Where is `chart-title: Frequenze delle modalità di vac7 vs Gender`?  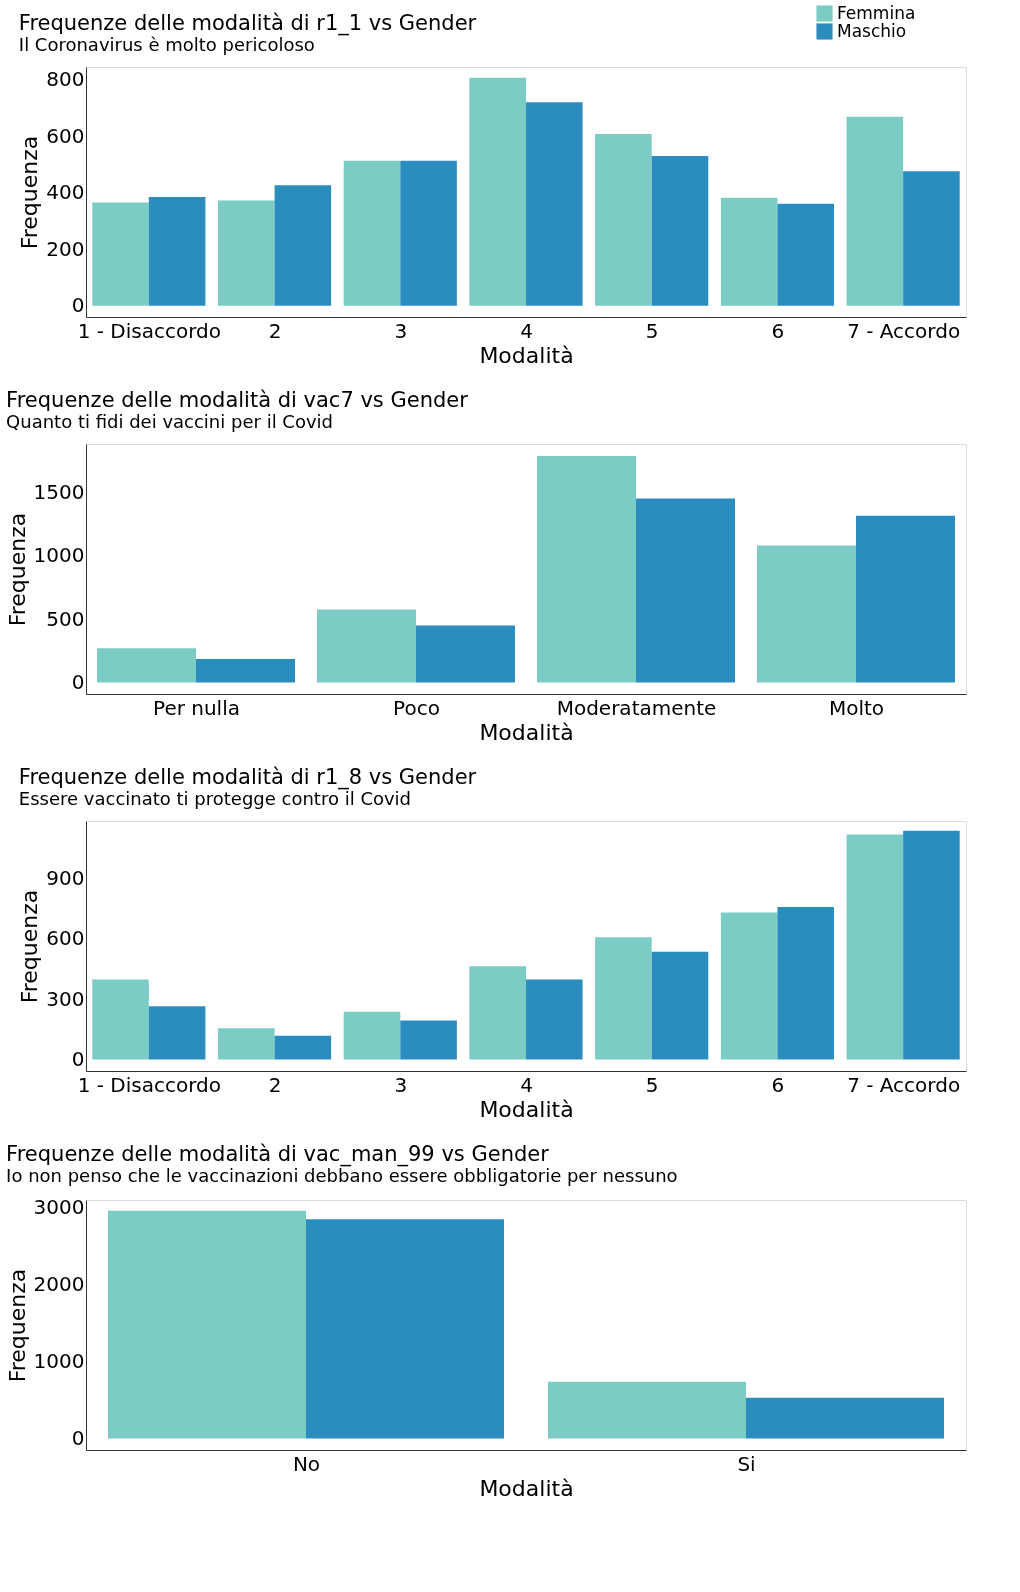 chart-title: Frequenze delle modalità di vac7 vs Gender is located at coordinates (237, 400).